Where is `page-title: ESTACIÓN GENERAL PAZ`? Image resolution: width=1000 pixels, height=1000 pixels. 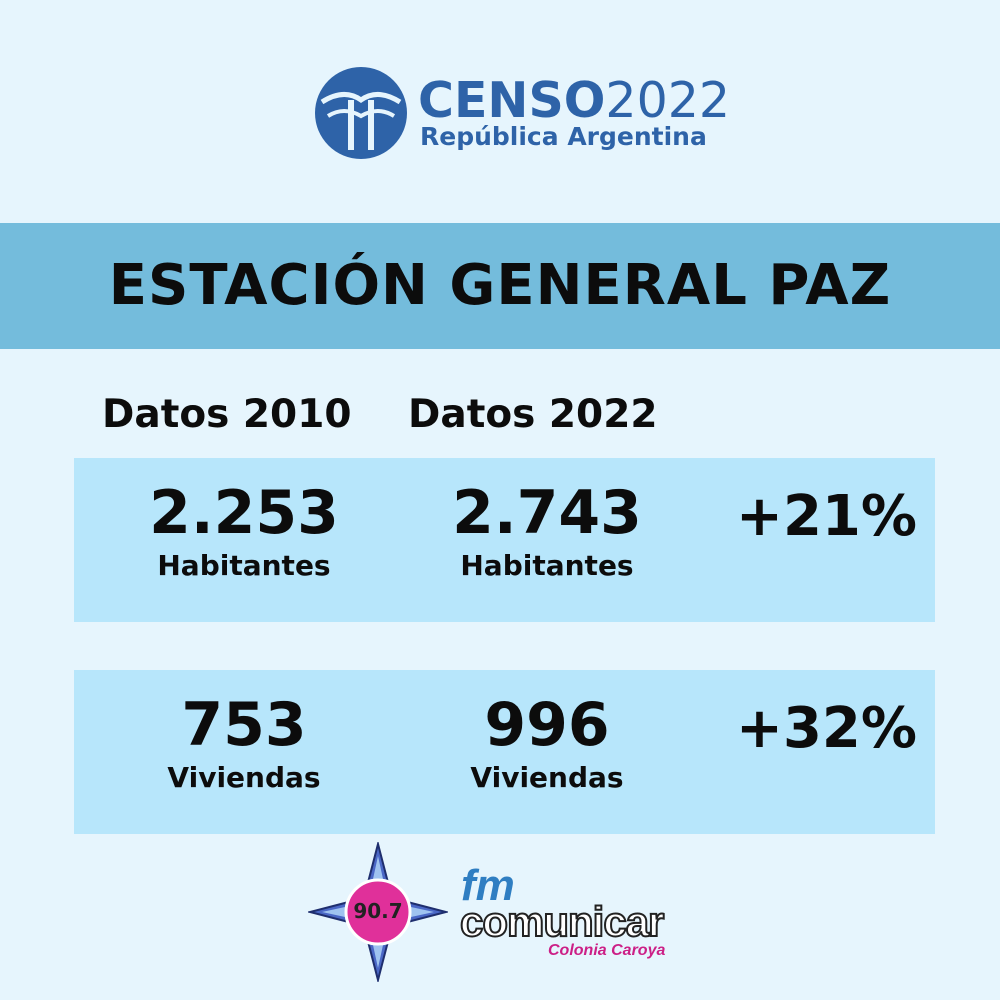 page-title: ESTACIÓN GENERAL PAZ is located at coordinates (500, 285).